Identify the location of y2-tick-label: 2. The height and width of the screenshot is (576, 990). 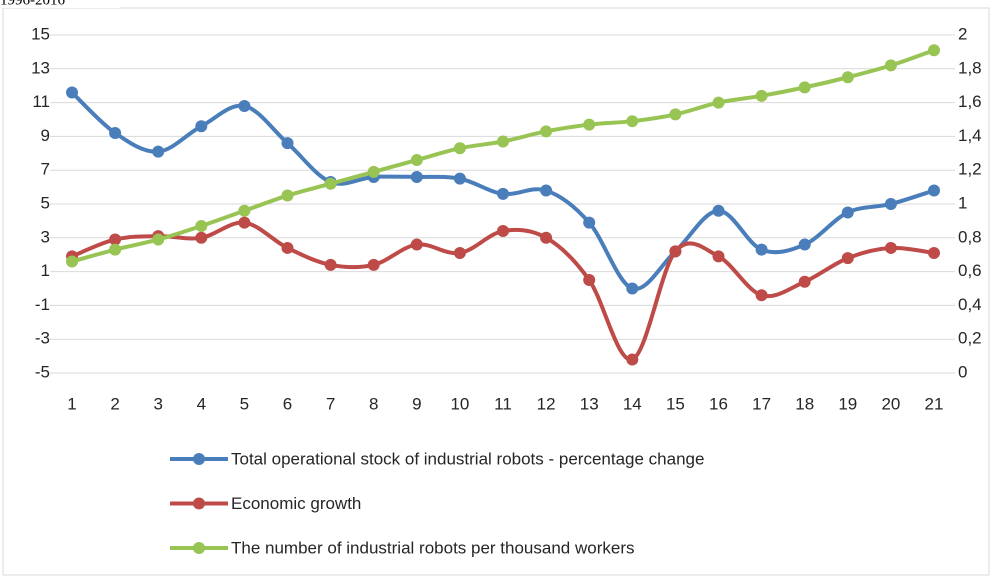
(962, 33).